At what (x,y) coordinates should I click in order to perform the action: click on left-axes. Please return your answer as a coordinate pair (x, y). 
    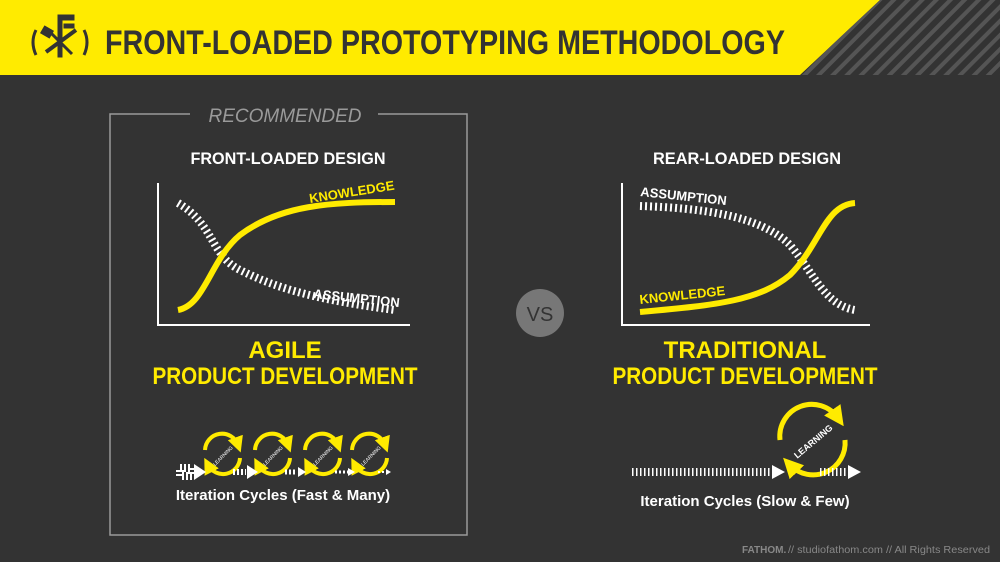
    Looking at the image, I should click on (283, 254).